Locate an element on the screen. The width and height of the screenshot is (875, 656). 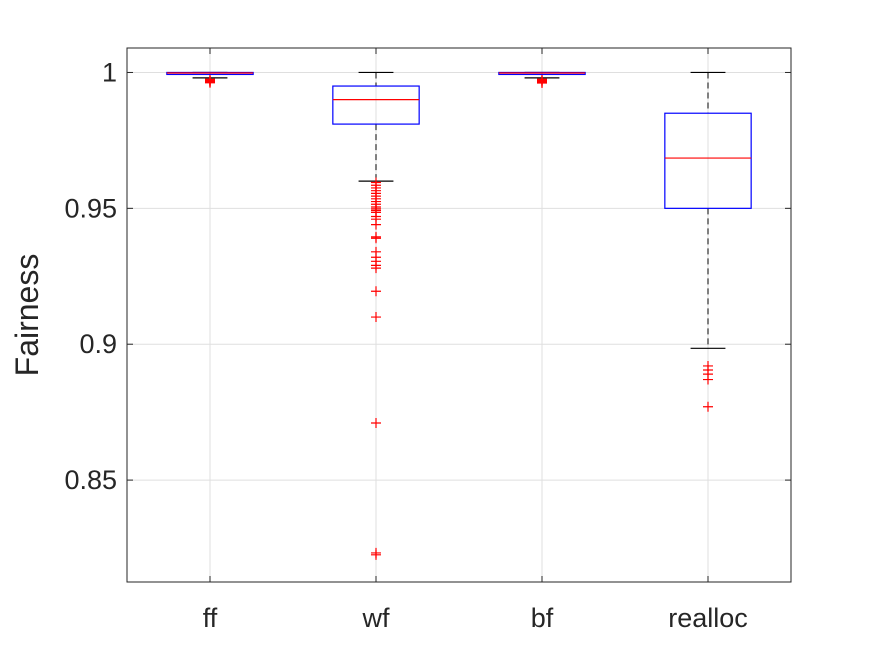
y-tick-label: 0.9 is located at coordinates (98, 344).